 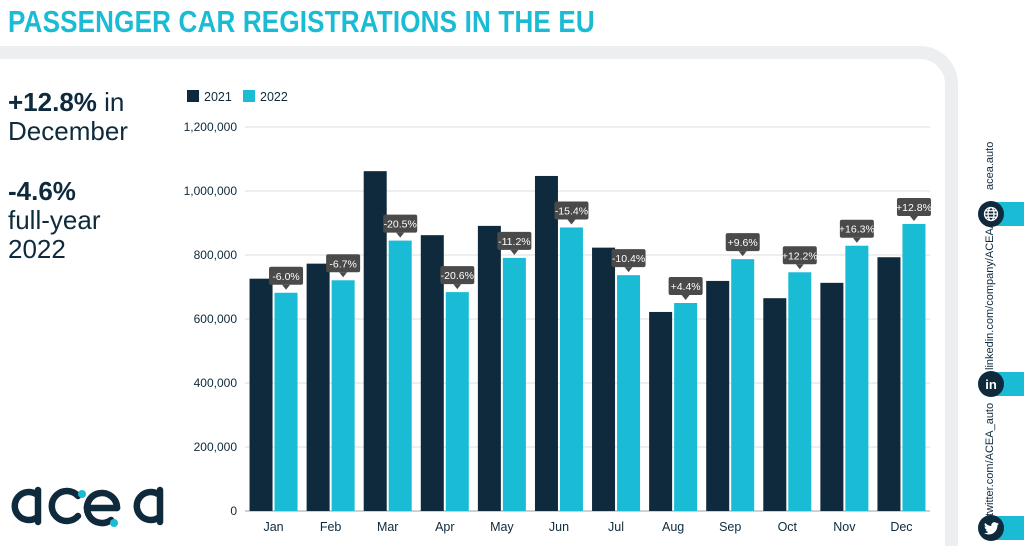 I want to click on x-tick-label: Aug, so click(x=673, y=527).